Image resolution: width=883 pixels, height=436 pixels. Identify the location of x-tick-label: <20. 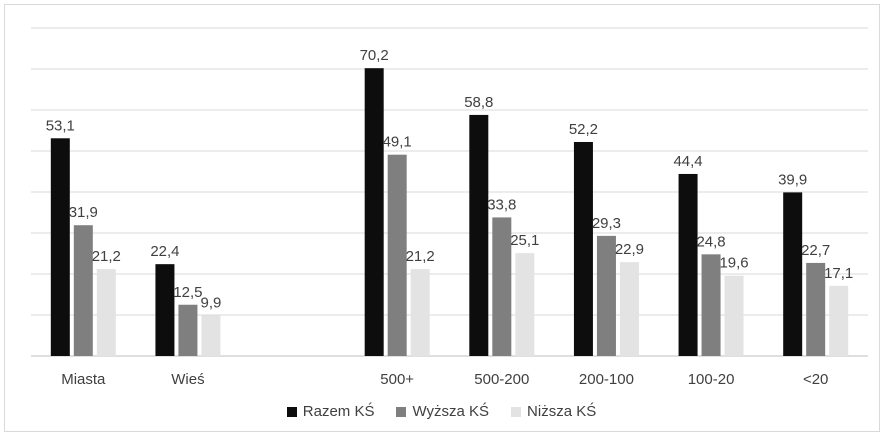
(815, 379).